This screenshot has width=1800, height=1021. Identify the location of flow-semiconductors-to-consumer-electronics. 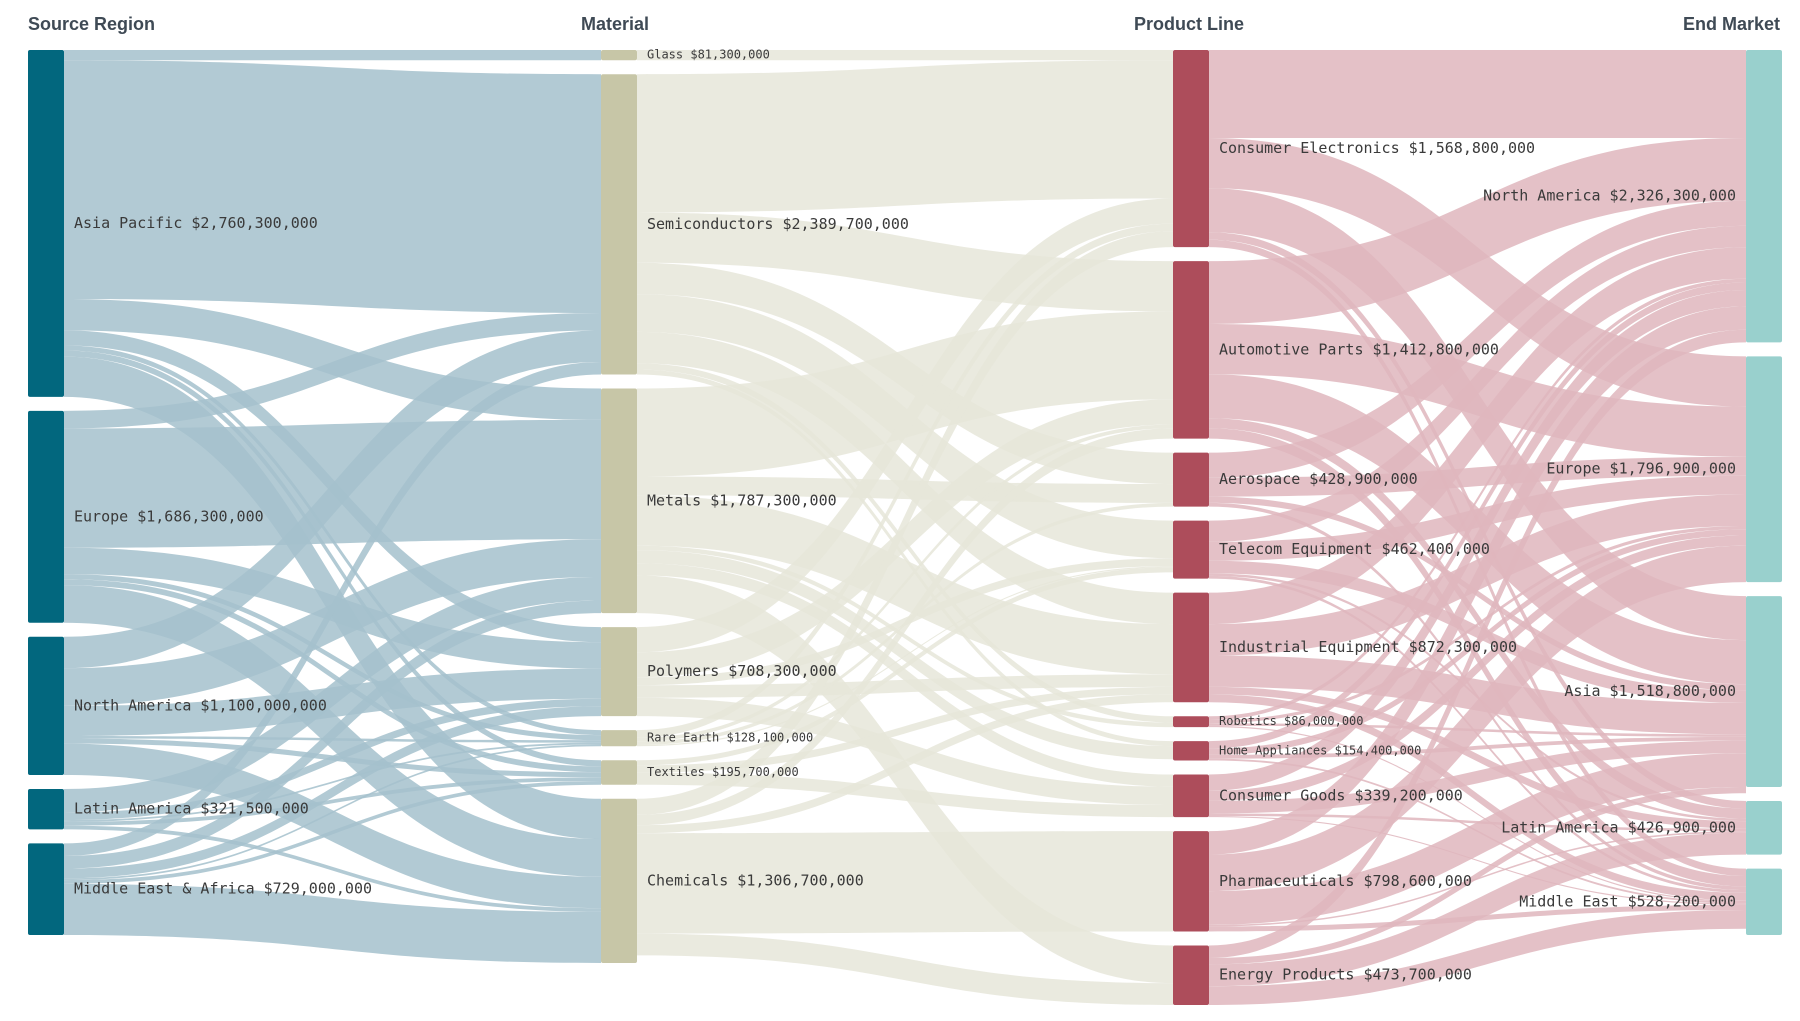
(905, 136).